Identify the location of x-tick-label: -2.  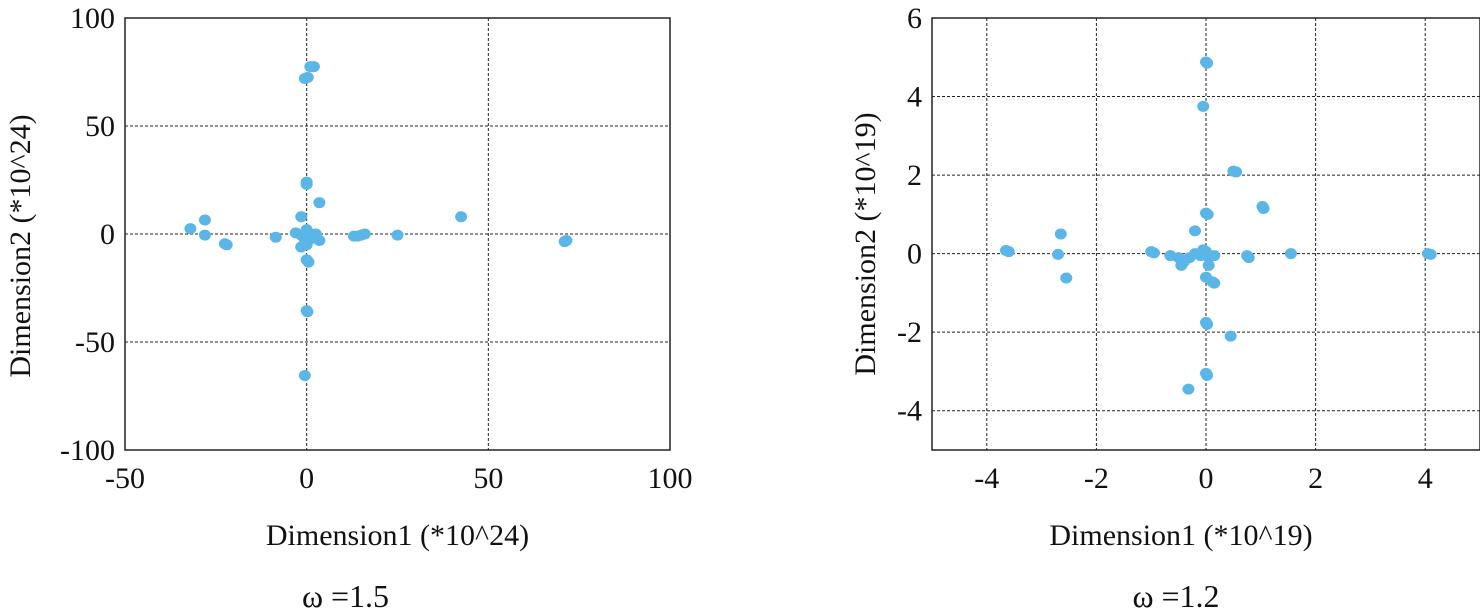
(1096, 478).